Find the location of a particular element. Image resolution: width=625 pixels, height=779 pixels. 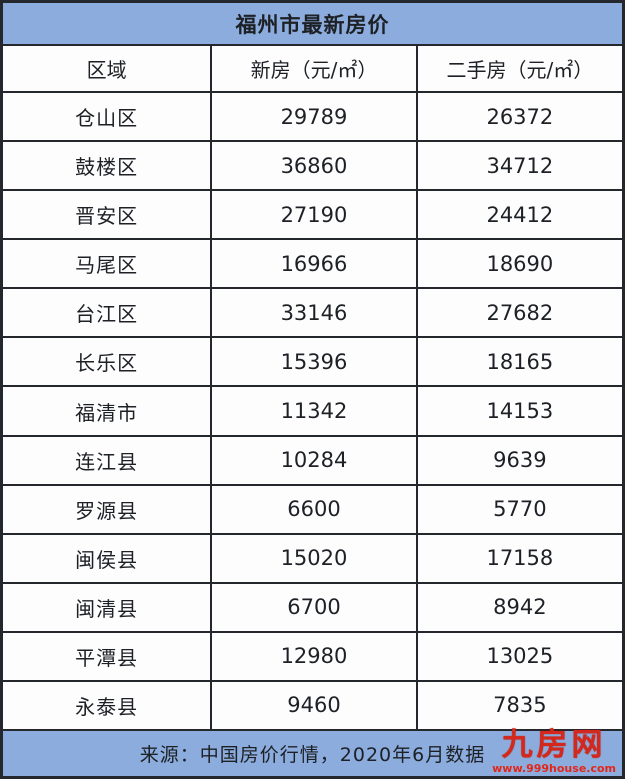

second-hand-price-cell: 7835 is located at coordinates (520, 705).